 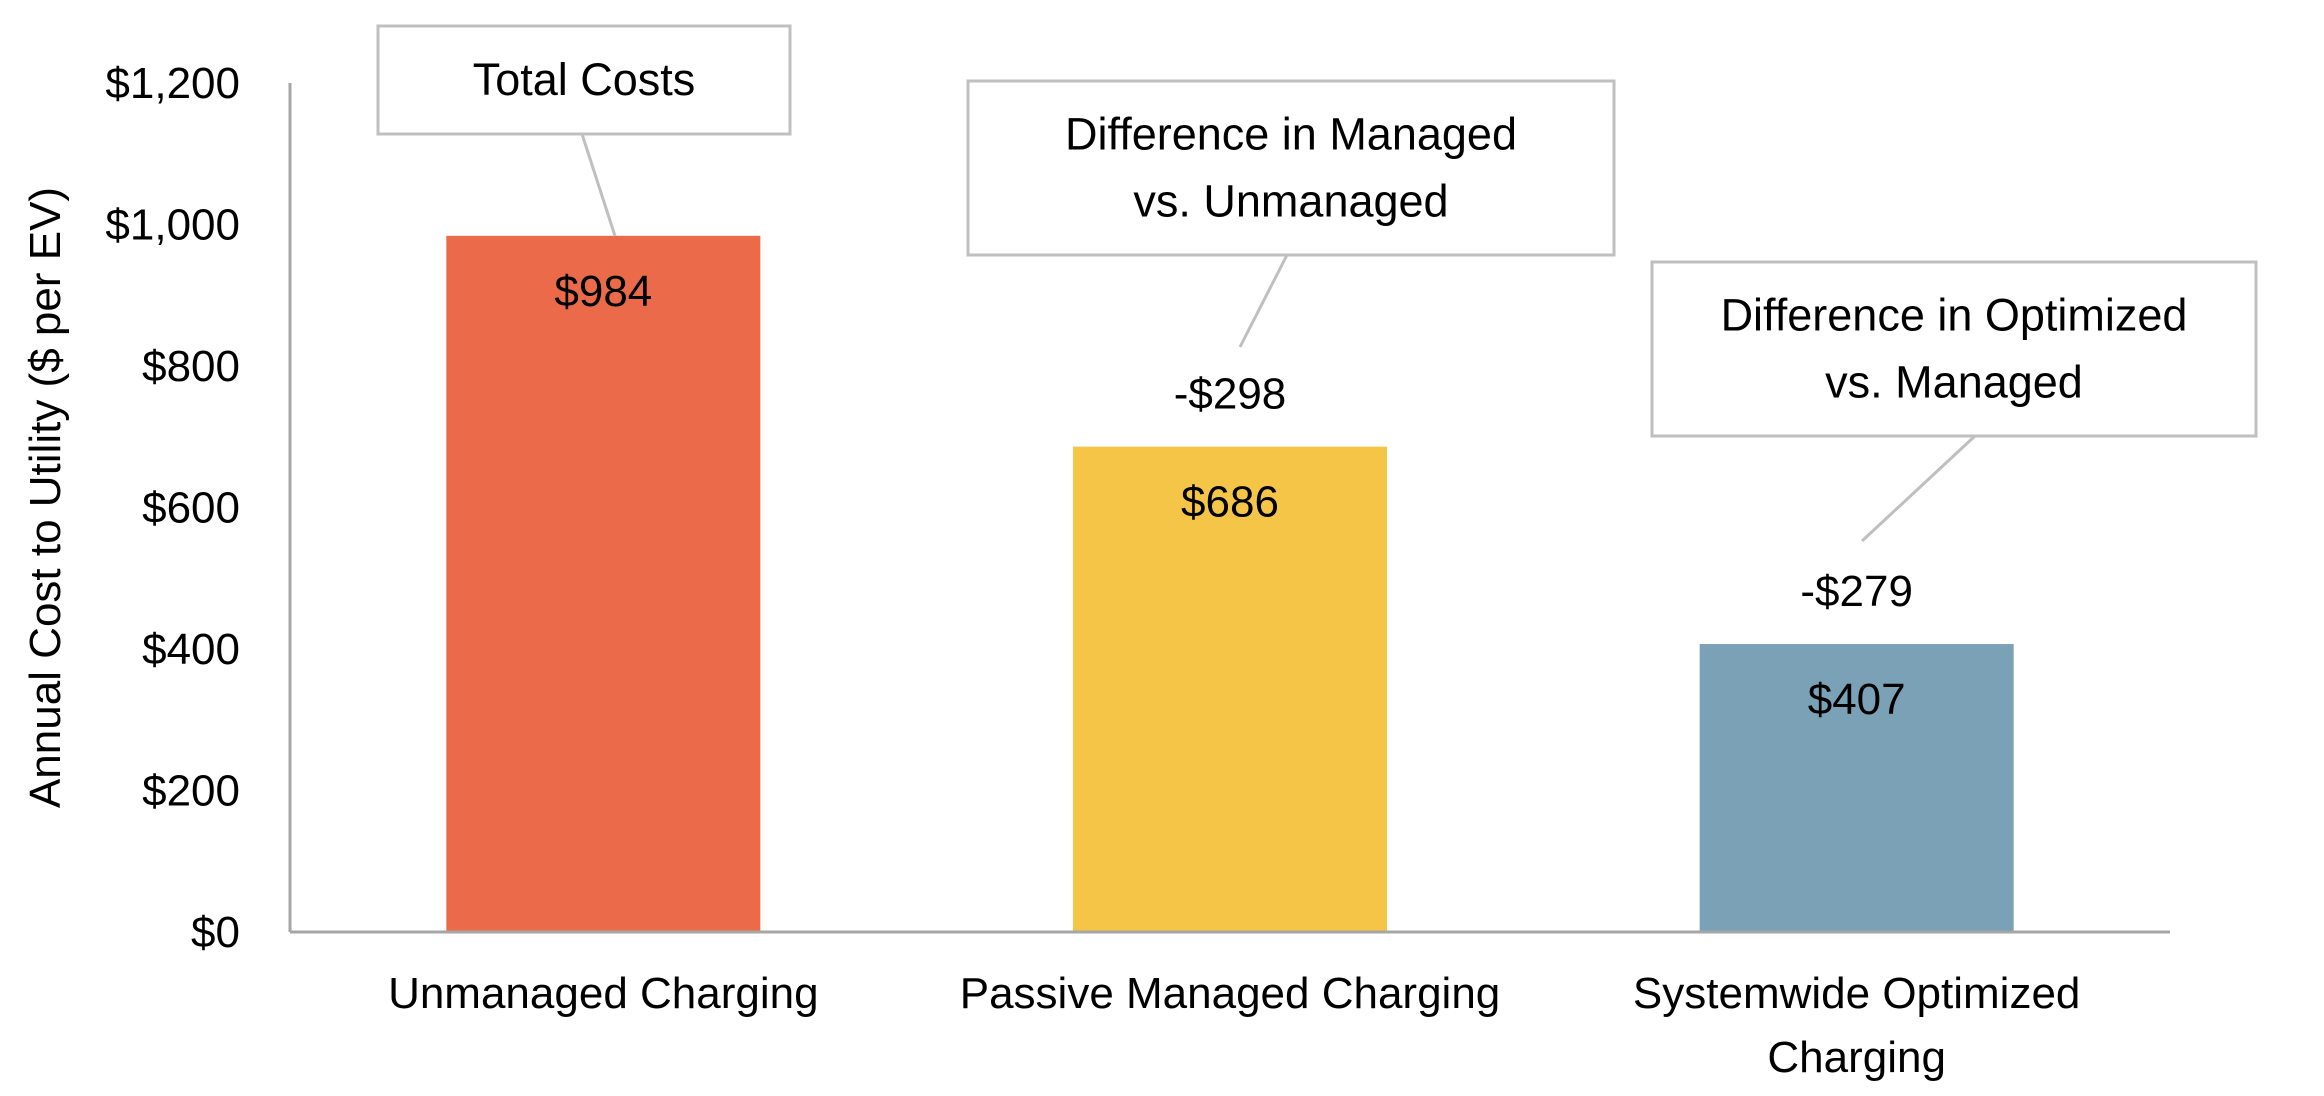 I want to click on y-axis-ticks: $0 $200 $400 $600 $800 $1,000 $1,200, so click(x=172, y=508).